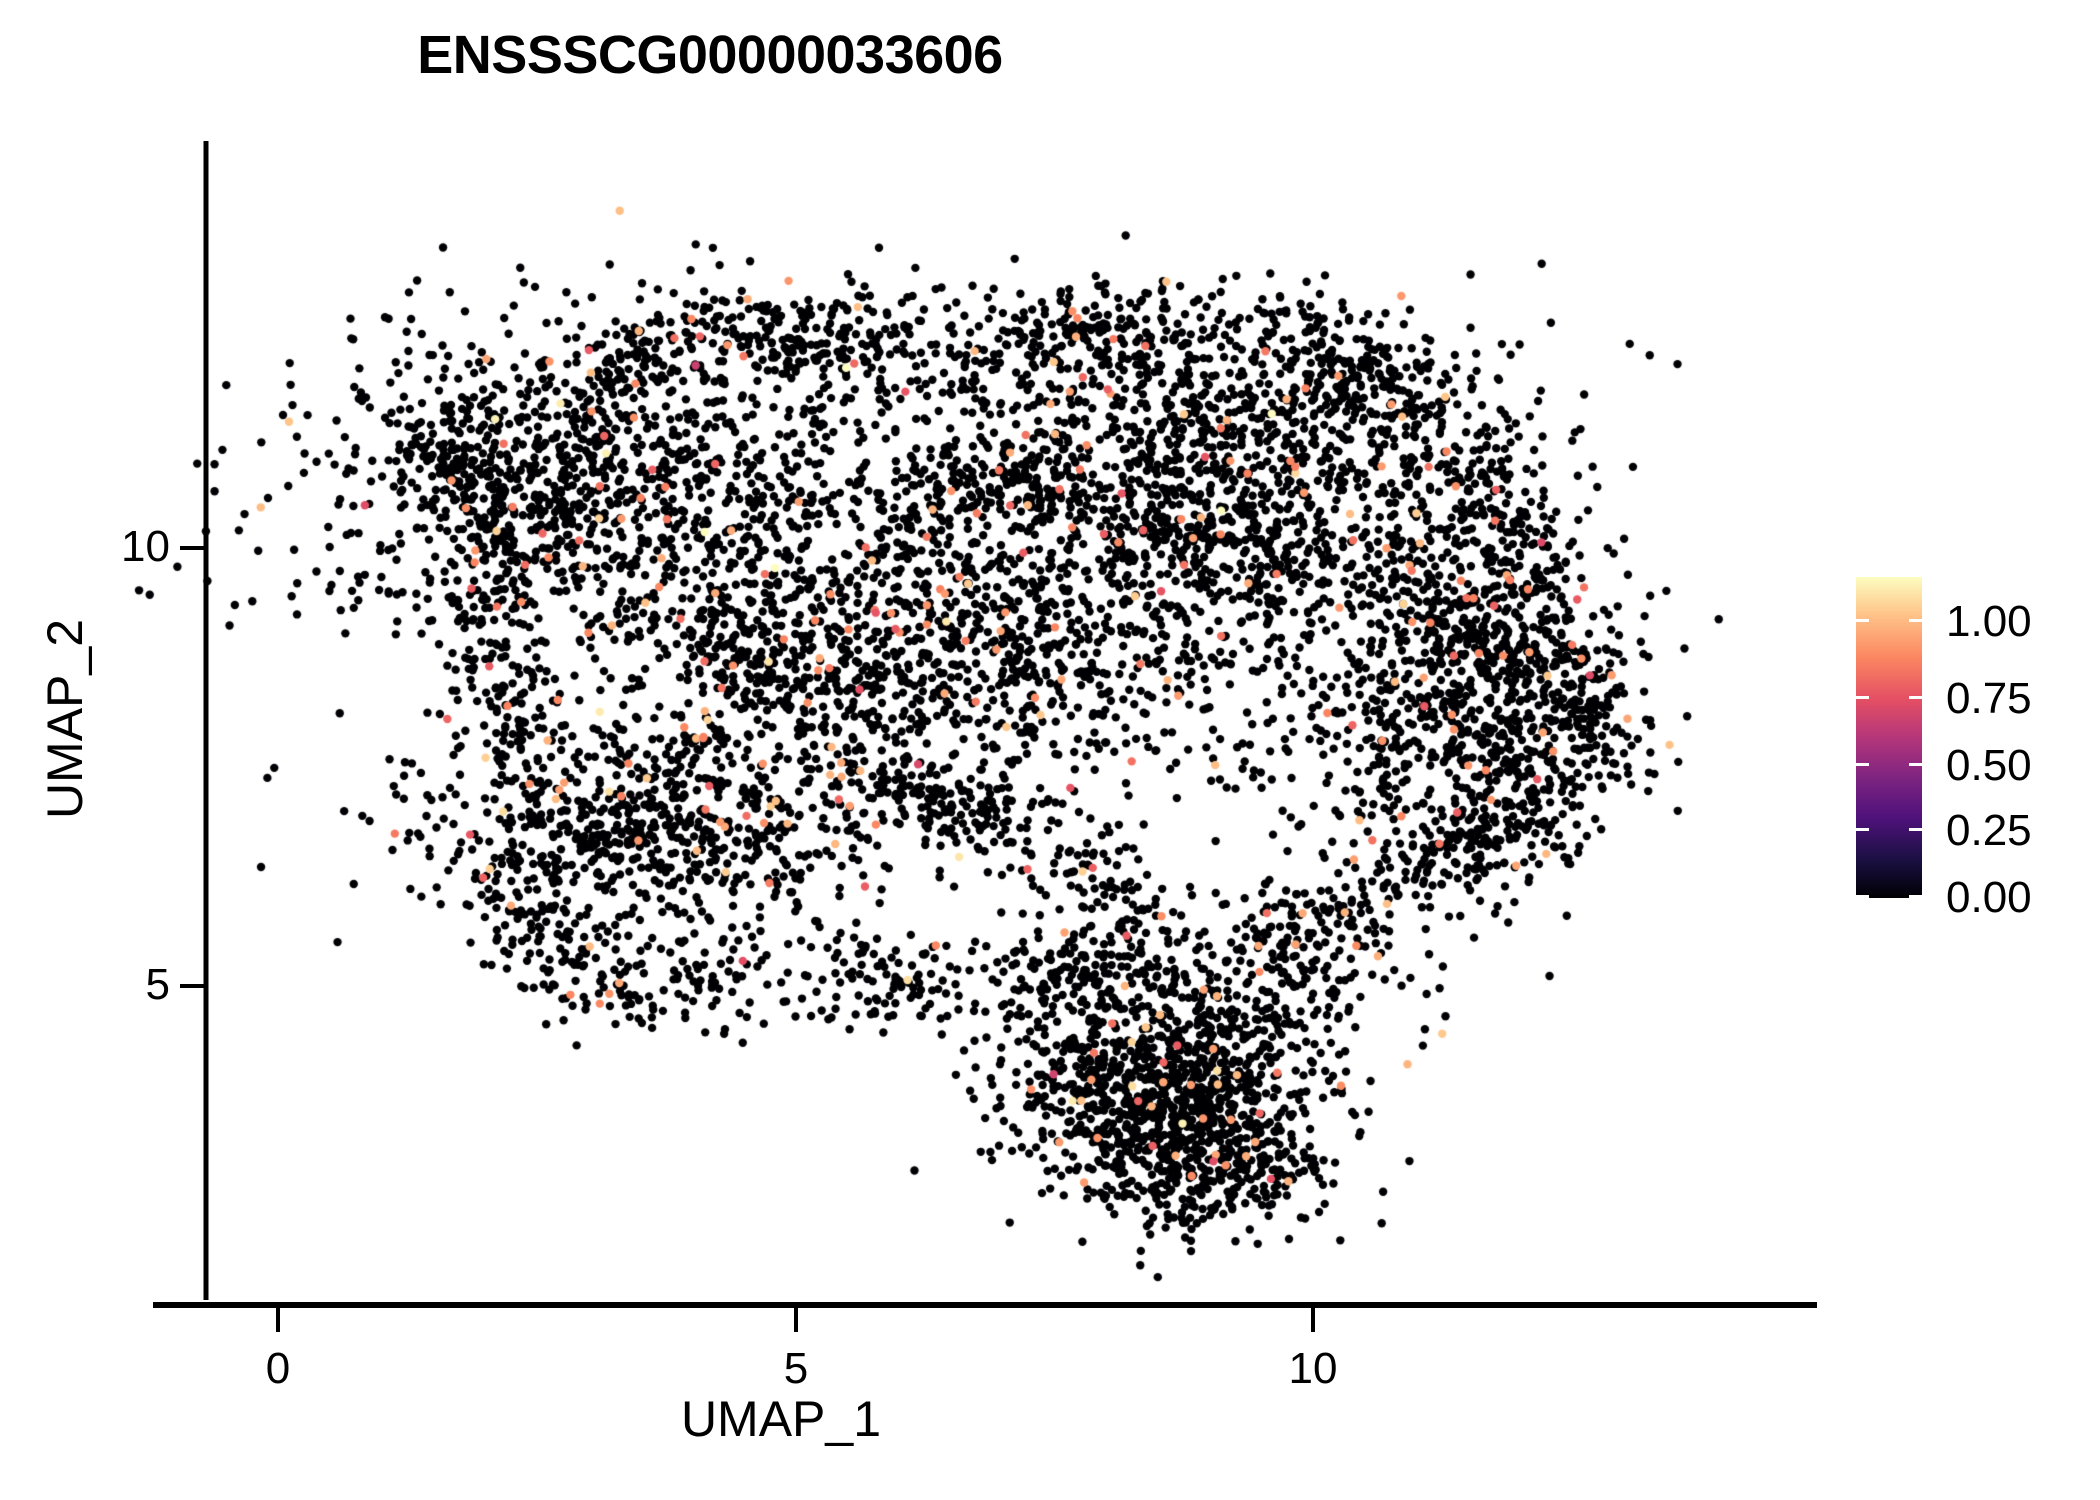 This screenshot has width=2100, height=1500. I want to click on colorbar-gradient, so click(1889, 737).